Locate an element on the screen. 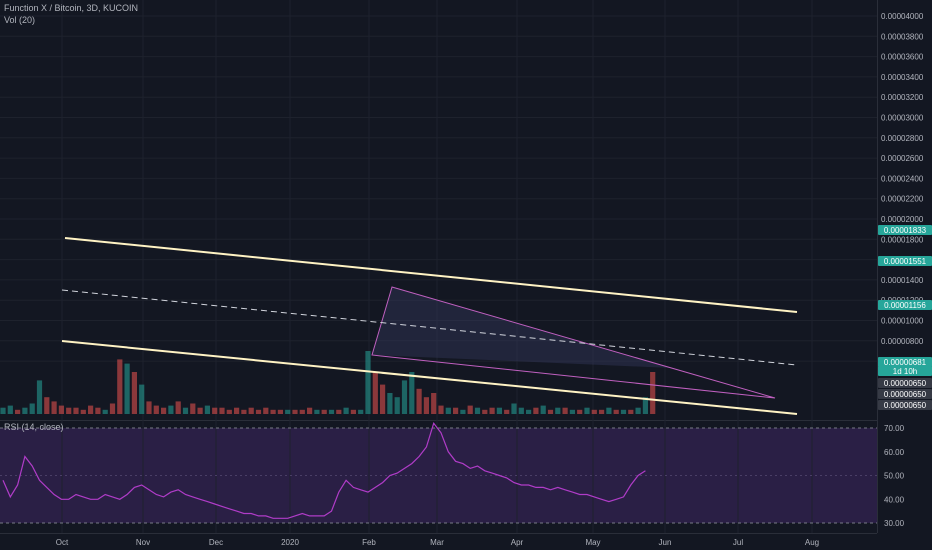  price-axis is located at coordinates (904, 275).